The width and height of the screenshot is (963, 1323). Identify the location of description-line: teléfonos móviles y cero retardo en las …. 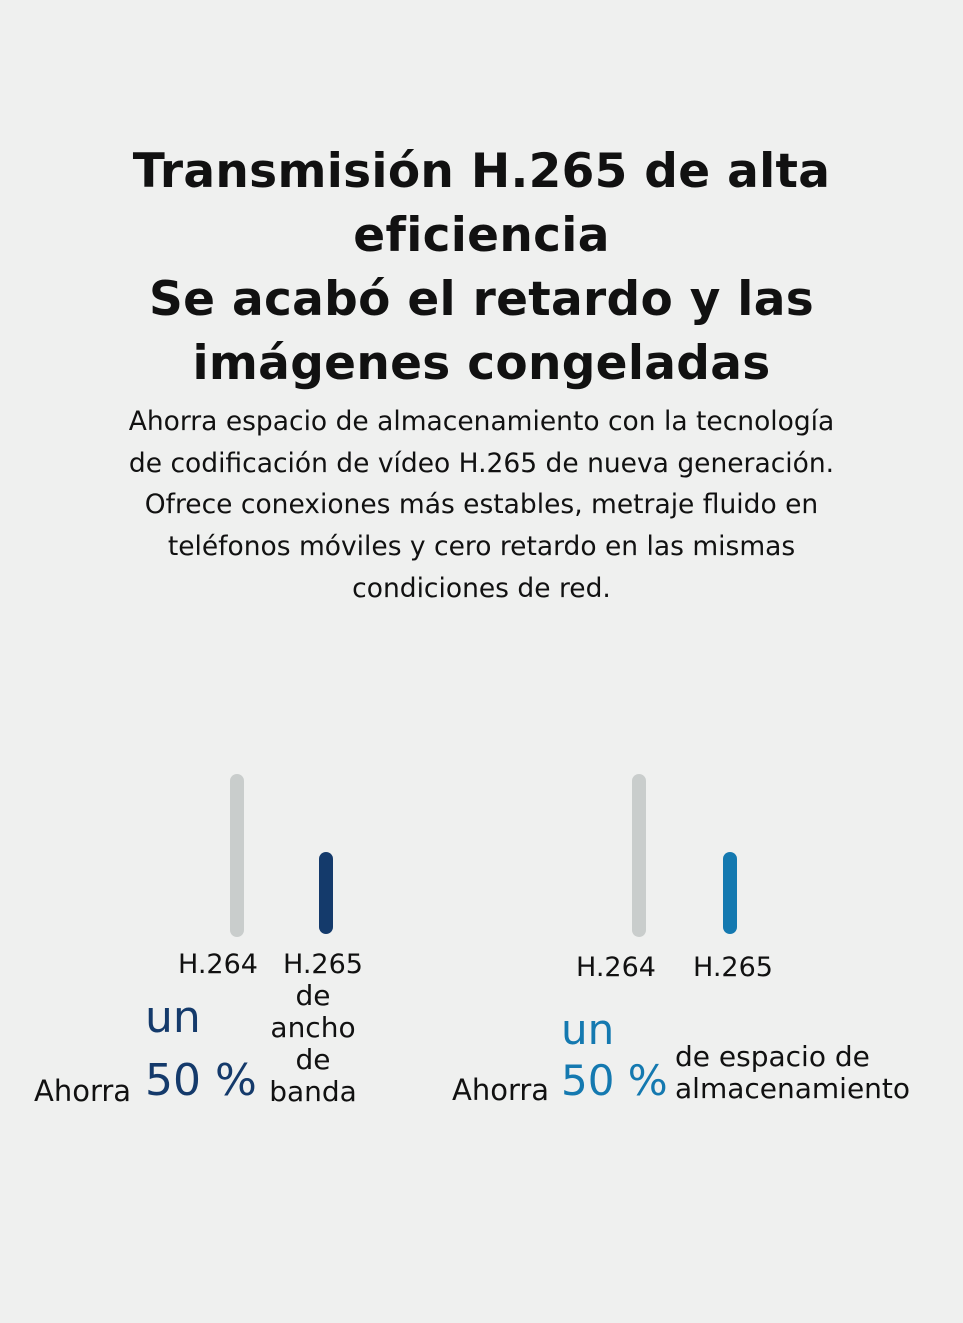
(481, 547).